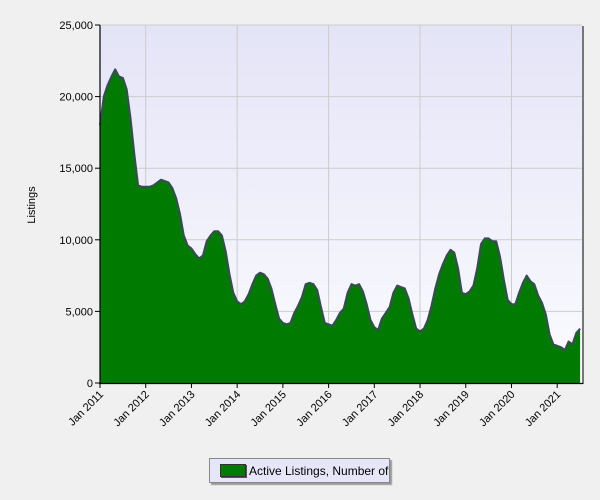 The width and height of the screenshot is (600, 500). I want to click on x-tick-label: Jan 2011, so click(86, 409).